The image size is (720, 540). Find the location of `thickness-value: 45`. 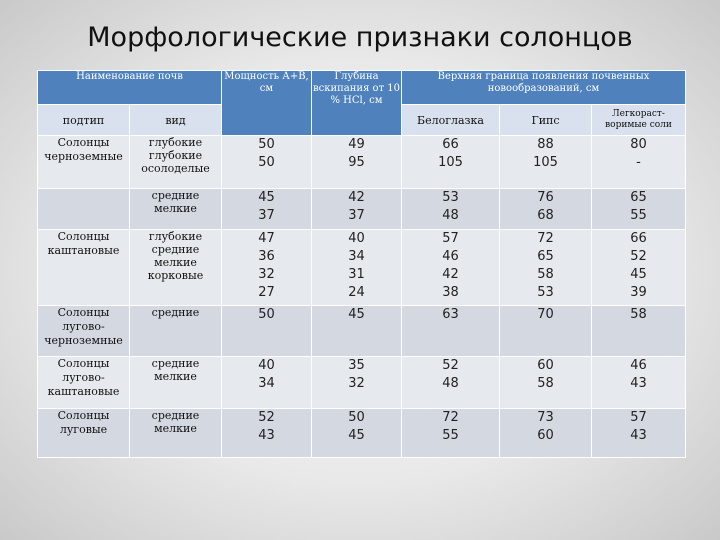

thickness-value: 45 is located at coordinates (266, 198).